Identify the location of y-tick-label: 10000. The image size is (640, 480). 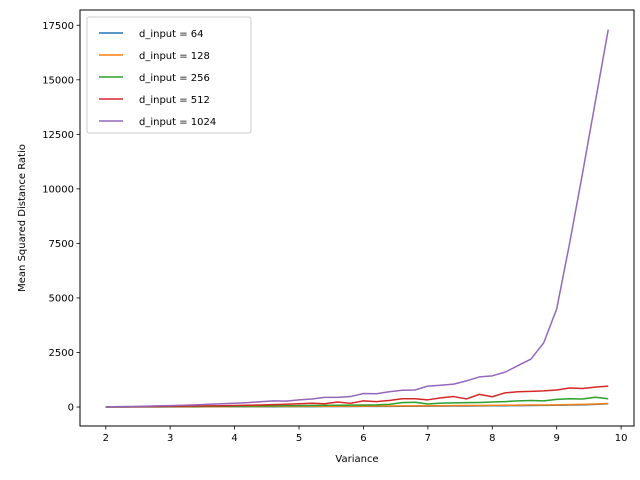
(58, 189).